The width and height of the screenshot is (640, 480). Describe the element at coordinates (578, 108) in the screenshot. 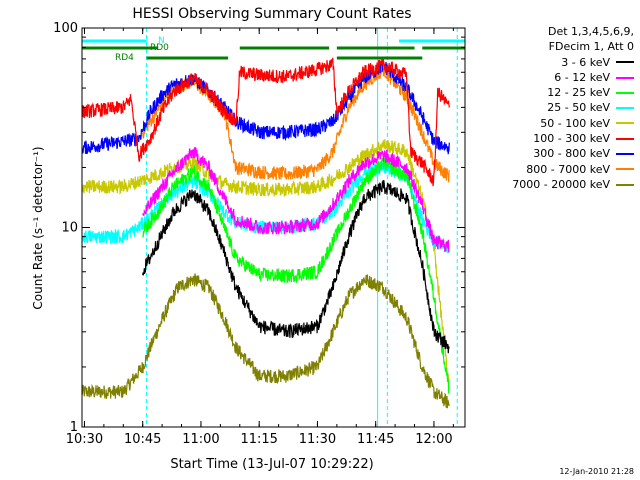

I see `legend-label: 25 - 50 keV` at that location.